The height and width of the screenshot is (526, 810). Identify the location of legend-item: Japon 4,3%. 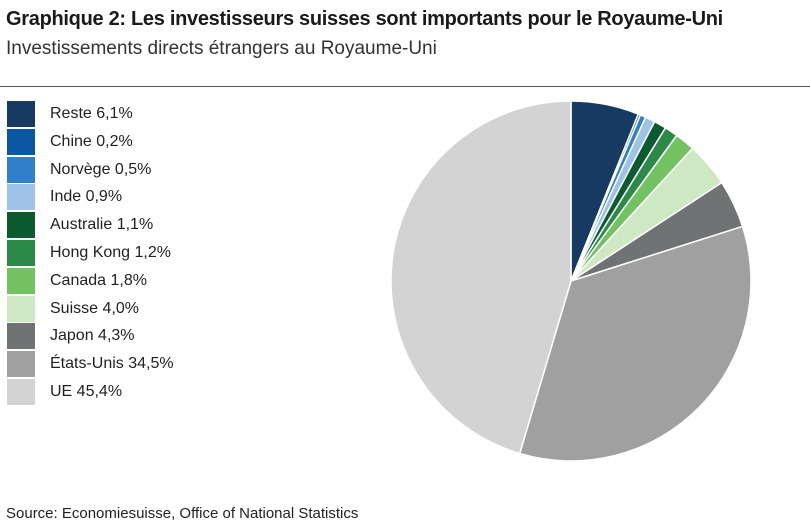
(127, 337).